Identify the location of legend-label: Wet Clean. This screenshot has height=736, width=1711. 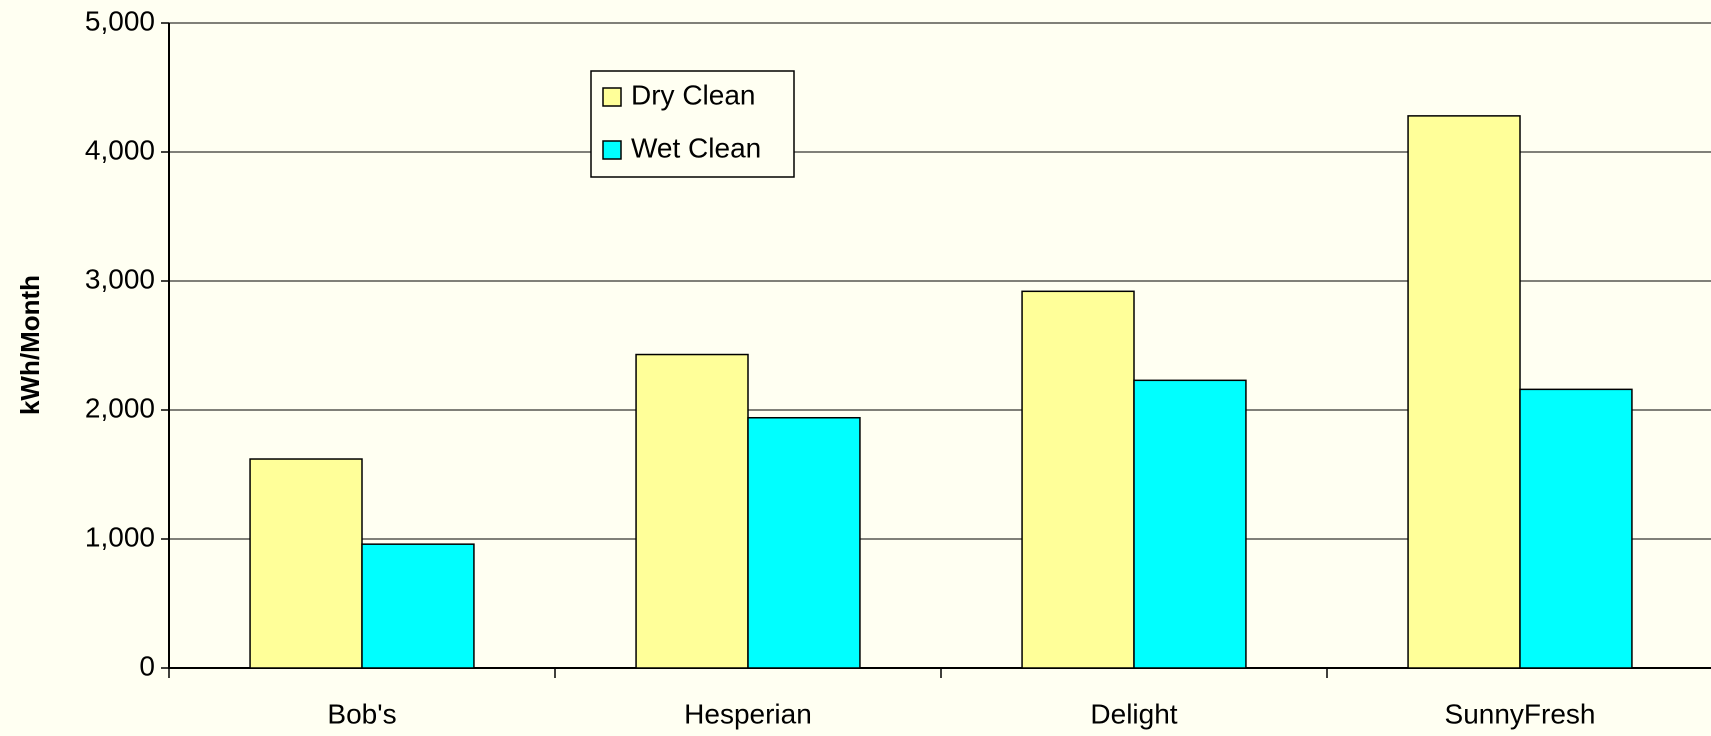
(696, 147).